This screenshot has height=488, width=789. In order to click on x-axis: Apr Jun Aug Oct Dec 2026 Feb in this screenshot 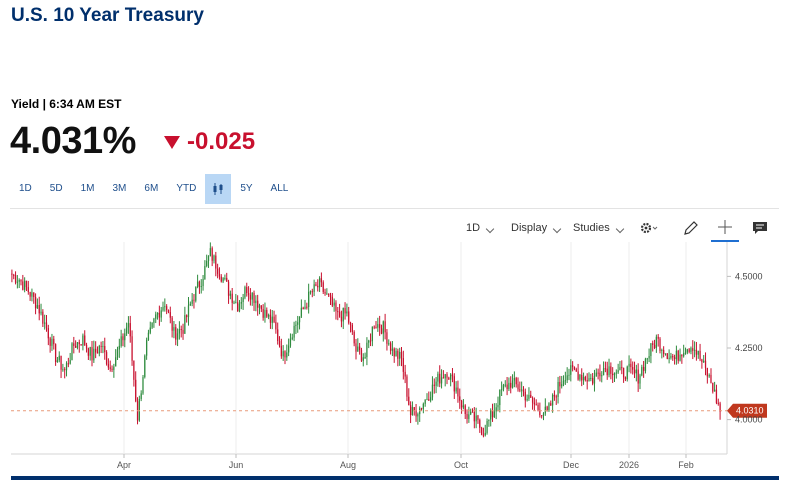, I will do `click(405, 465)`.